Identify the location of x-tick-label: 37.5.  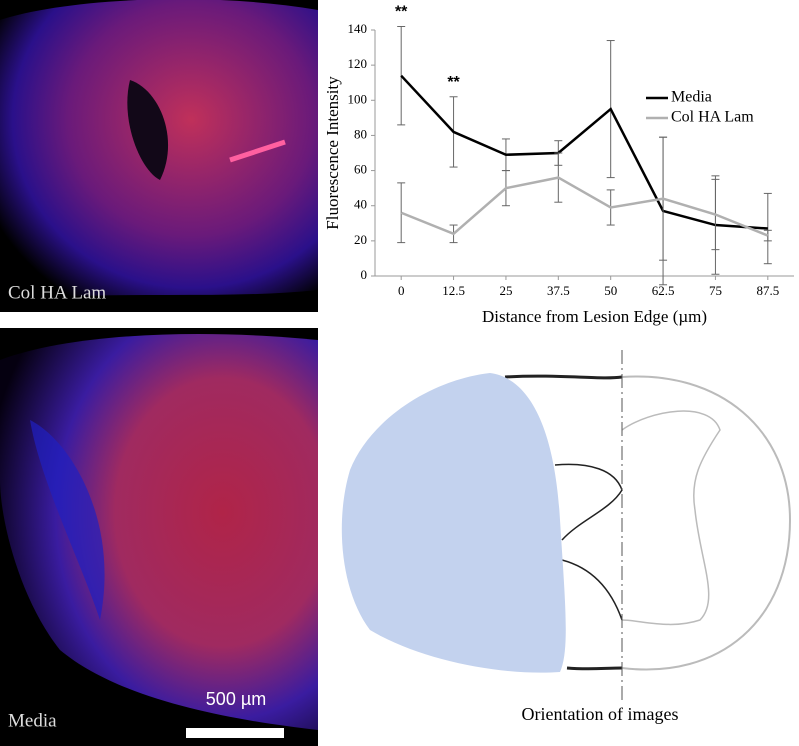
(558, 290).